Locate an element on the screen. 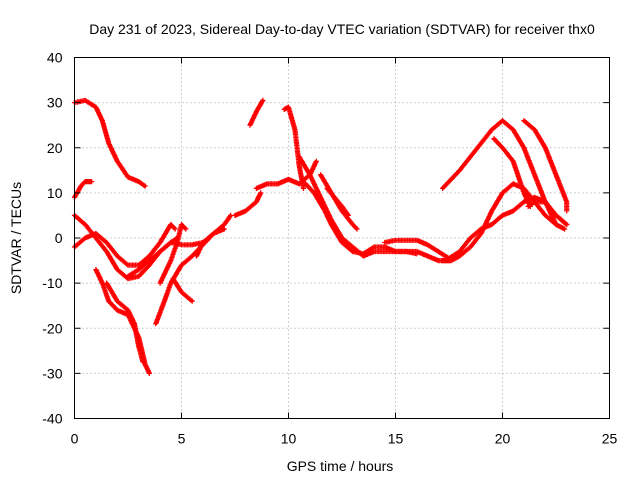  y-tick-label: -30 is located at coordinates (52, 373).